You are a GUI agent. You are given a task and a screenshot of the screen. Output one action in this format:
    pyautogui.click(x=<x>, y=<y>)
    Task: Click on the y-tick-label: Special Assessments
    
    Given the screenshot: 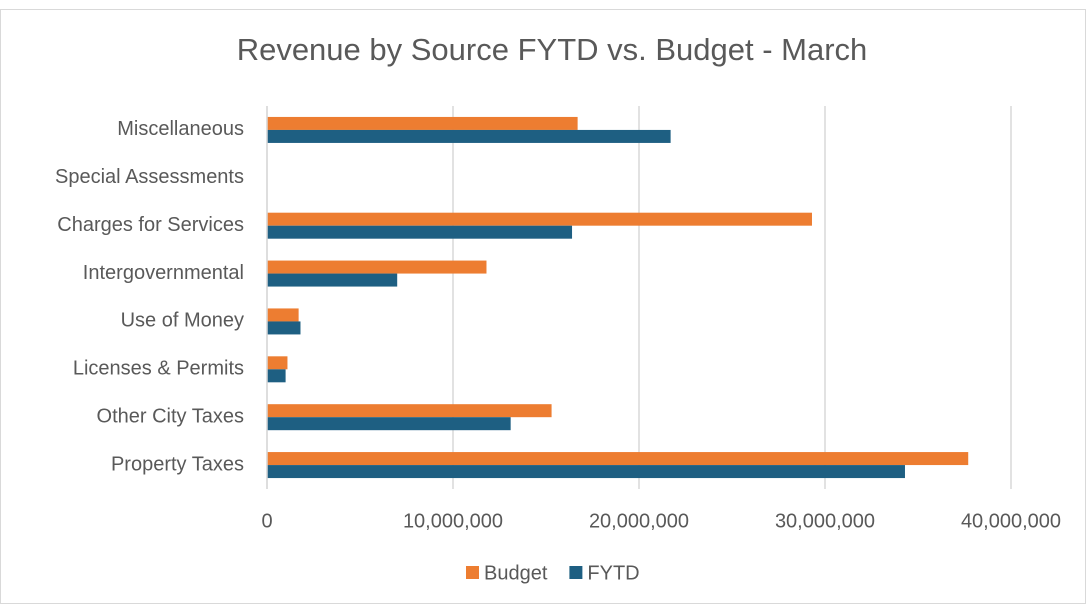 What is the action you would take?
    pyautogui.click(x=149, y=177)
    